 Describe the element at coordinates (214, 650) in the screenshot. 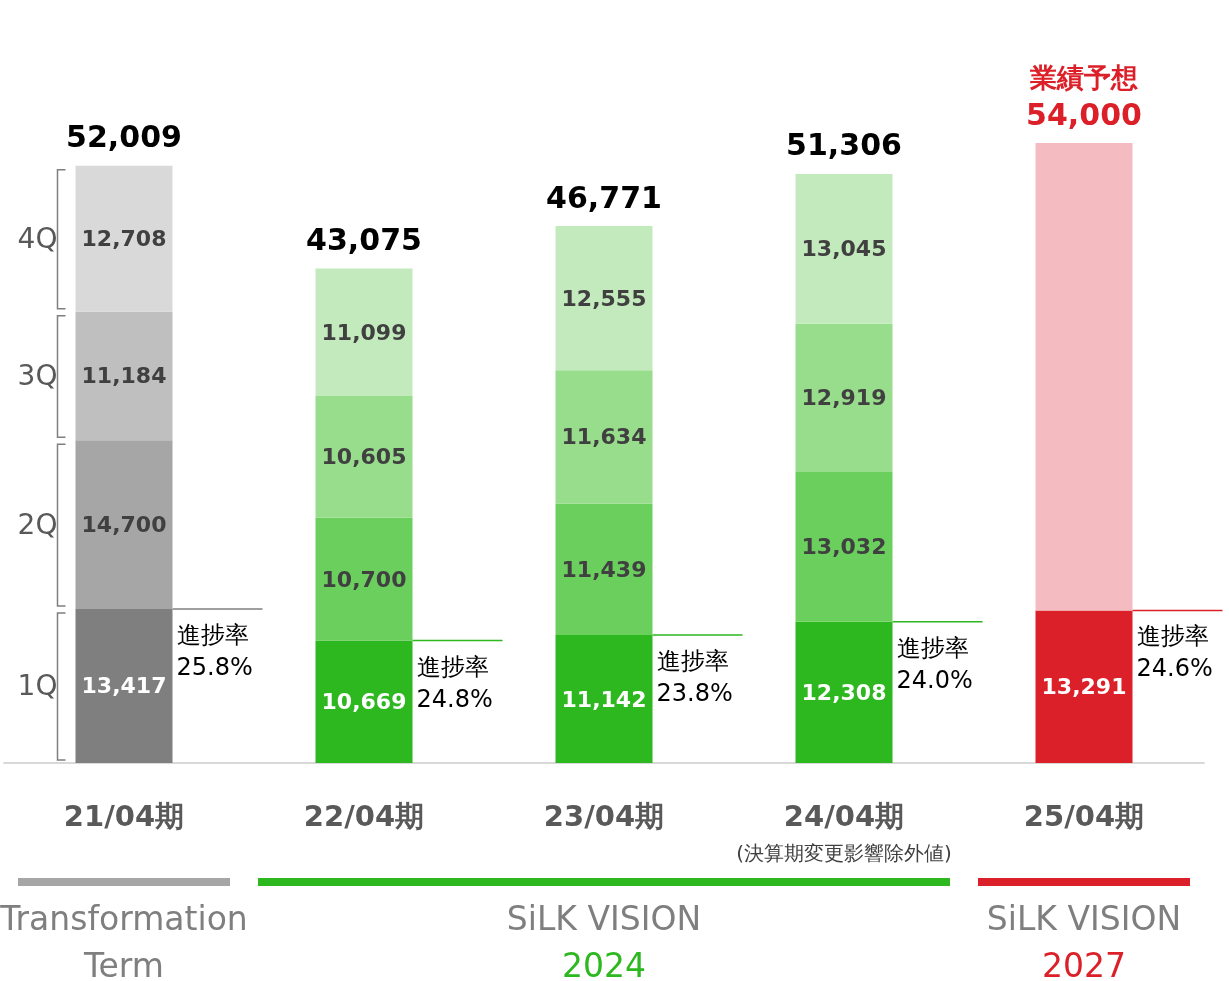

I see `annotation: 進捗率 25.8%` at that location.